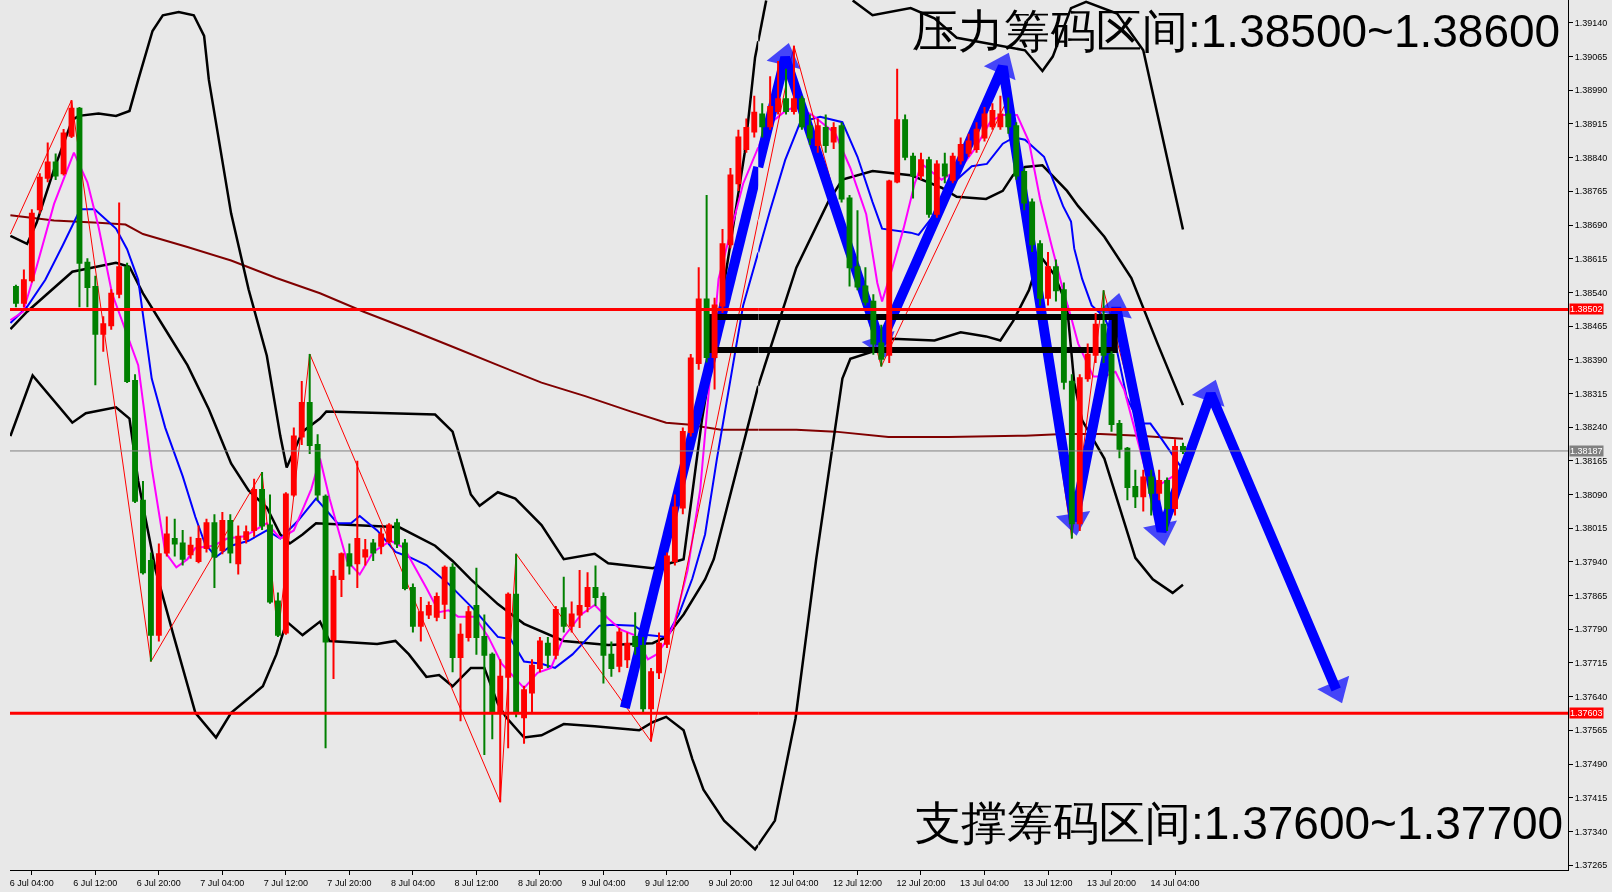  I want to click on ref-line-label: 1.38187, so click(1586, 451).